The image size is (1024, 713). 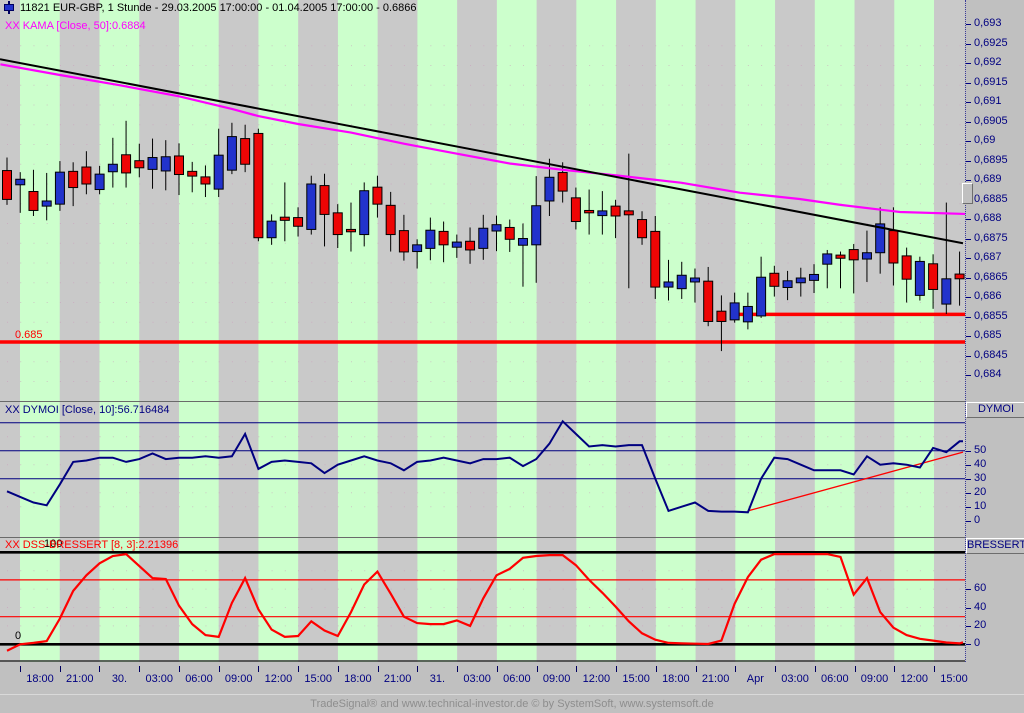 What do you see at coordinates (977, 643) in the screenshot?
I see `indicator-axis-label: 0` at bounding box center [977, 643].